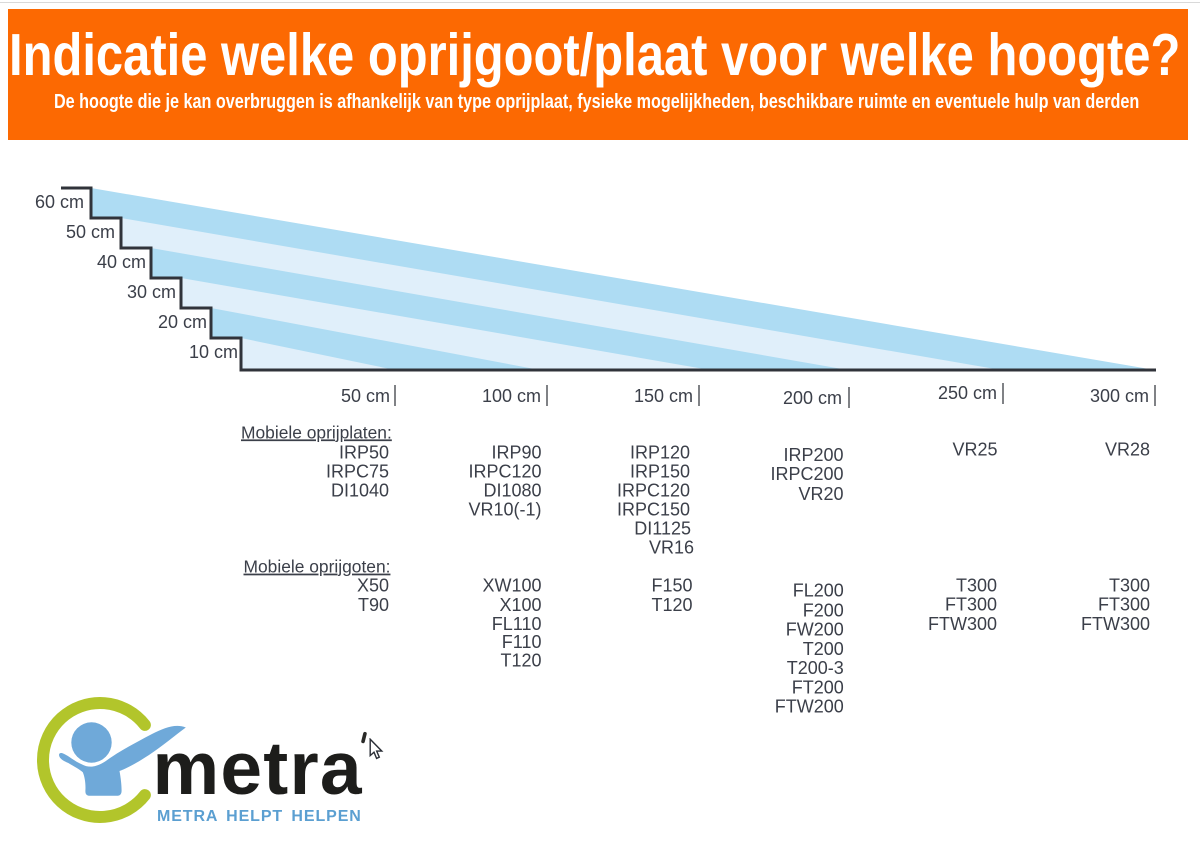 Image resolution: width=1200 pixels, height=853 pixels. What do you see at coordinates (815, 668) in the screenshot?
I see `svg-text: T200-3` at bounding box center [815, 668].